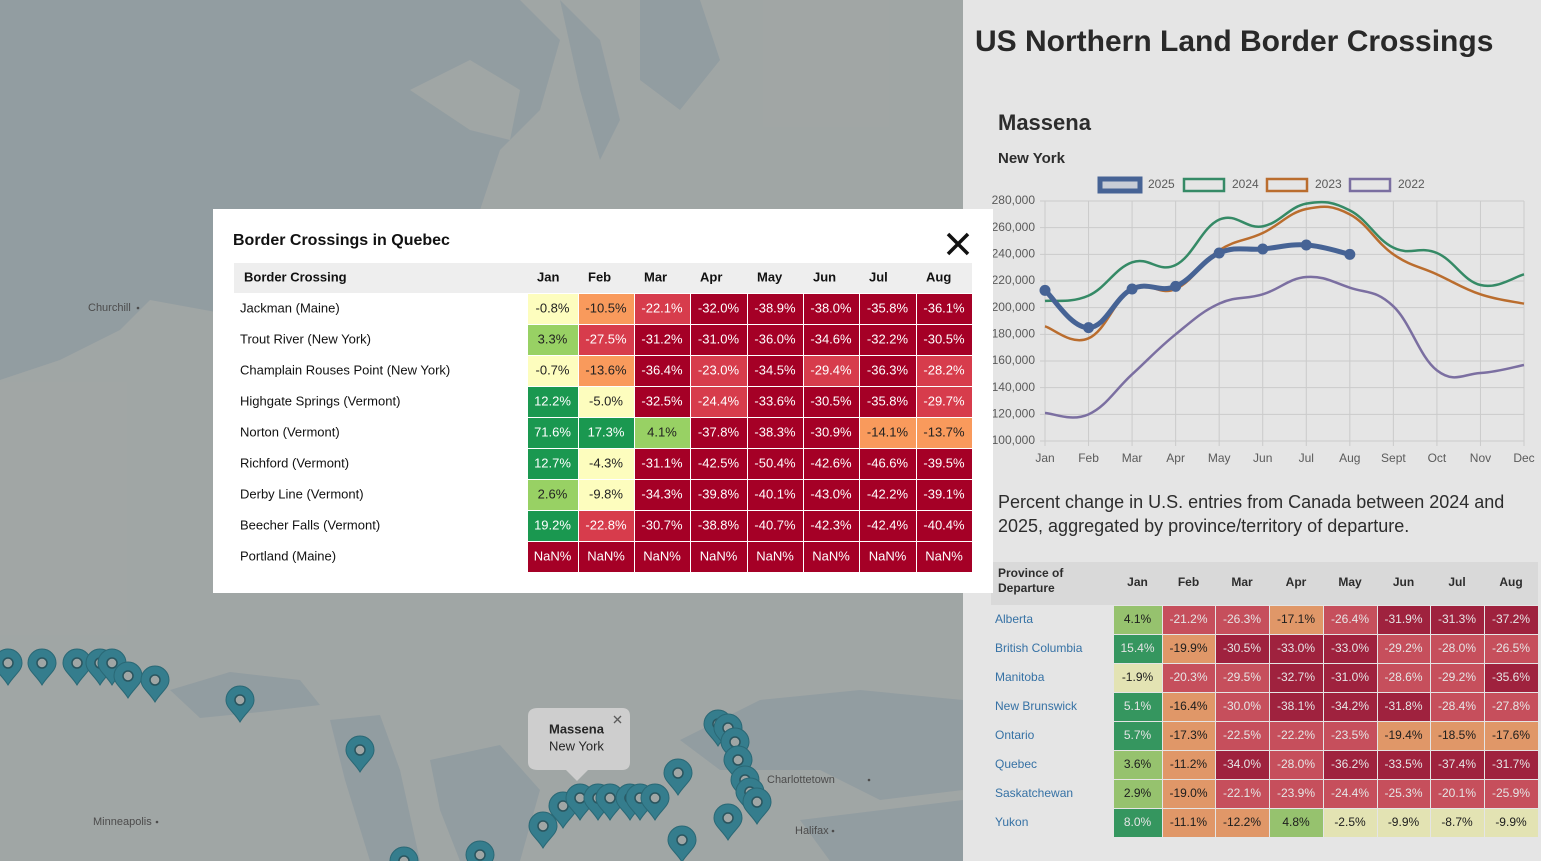  I want to click on pct-value: -23.9%, so click(1296, 793).